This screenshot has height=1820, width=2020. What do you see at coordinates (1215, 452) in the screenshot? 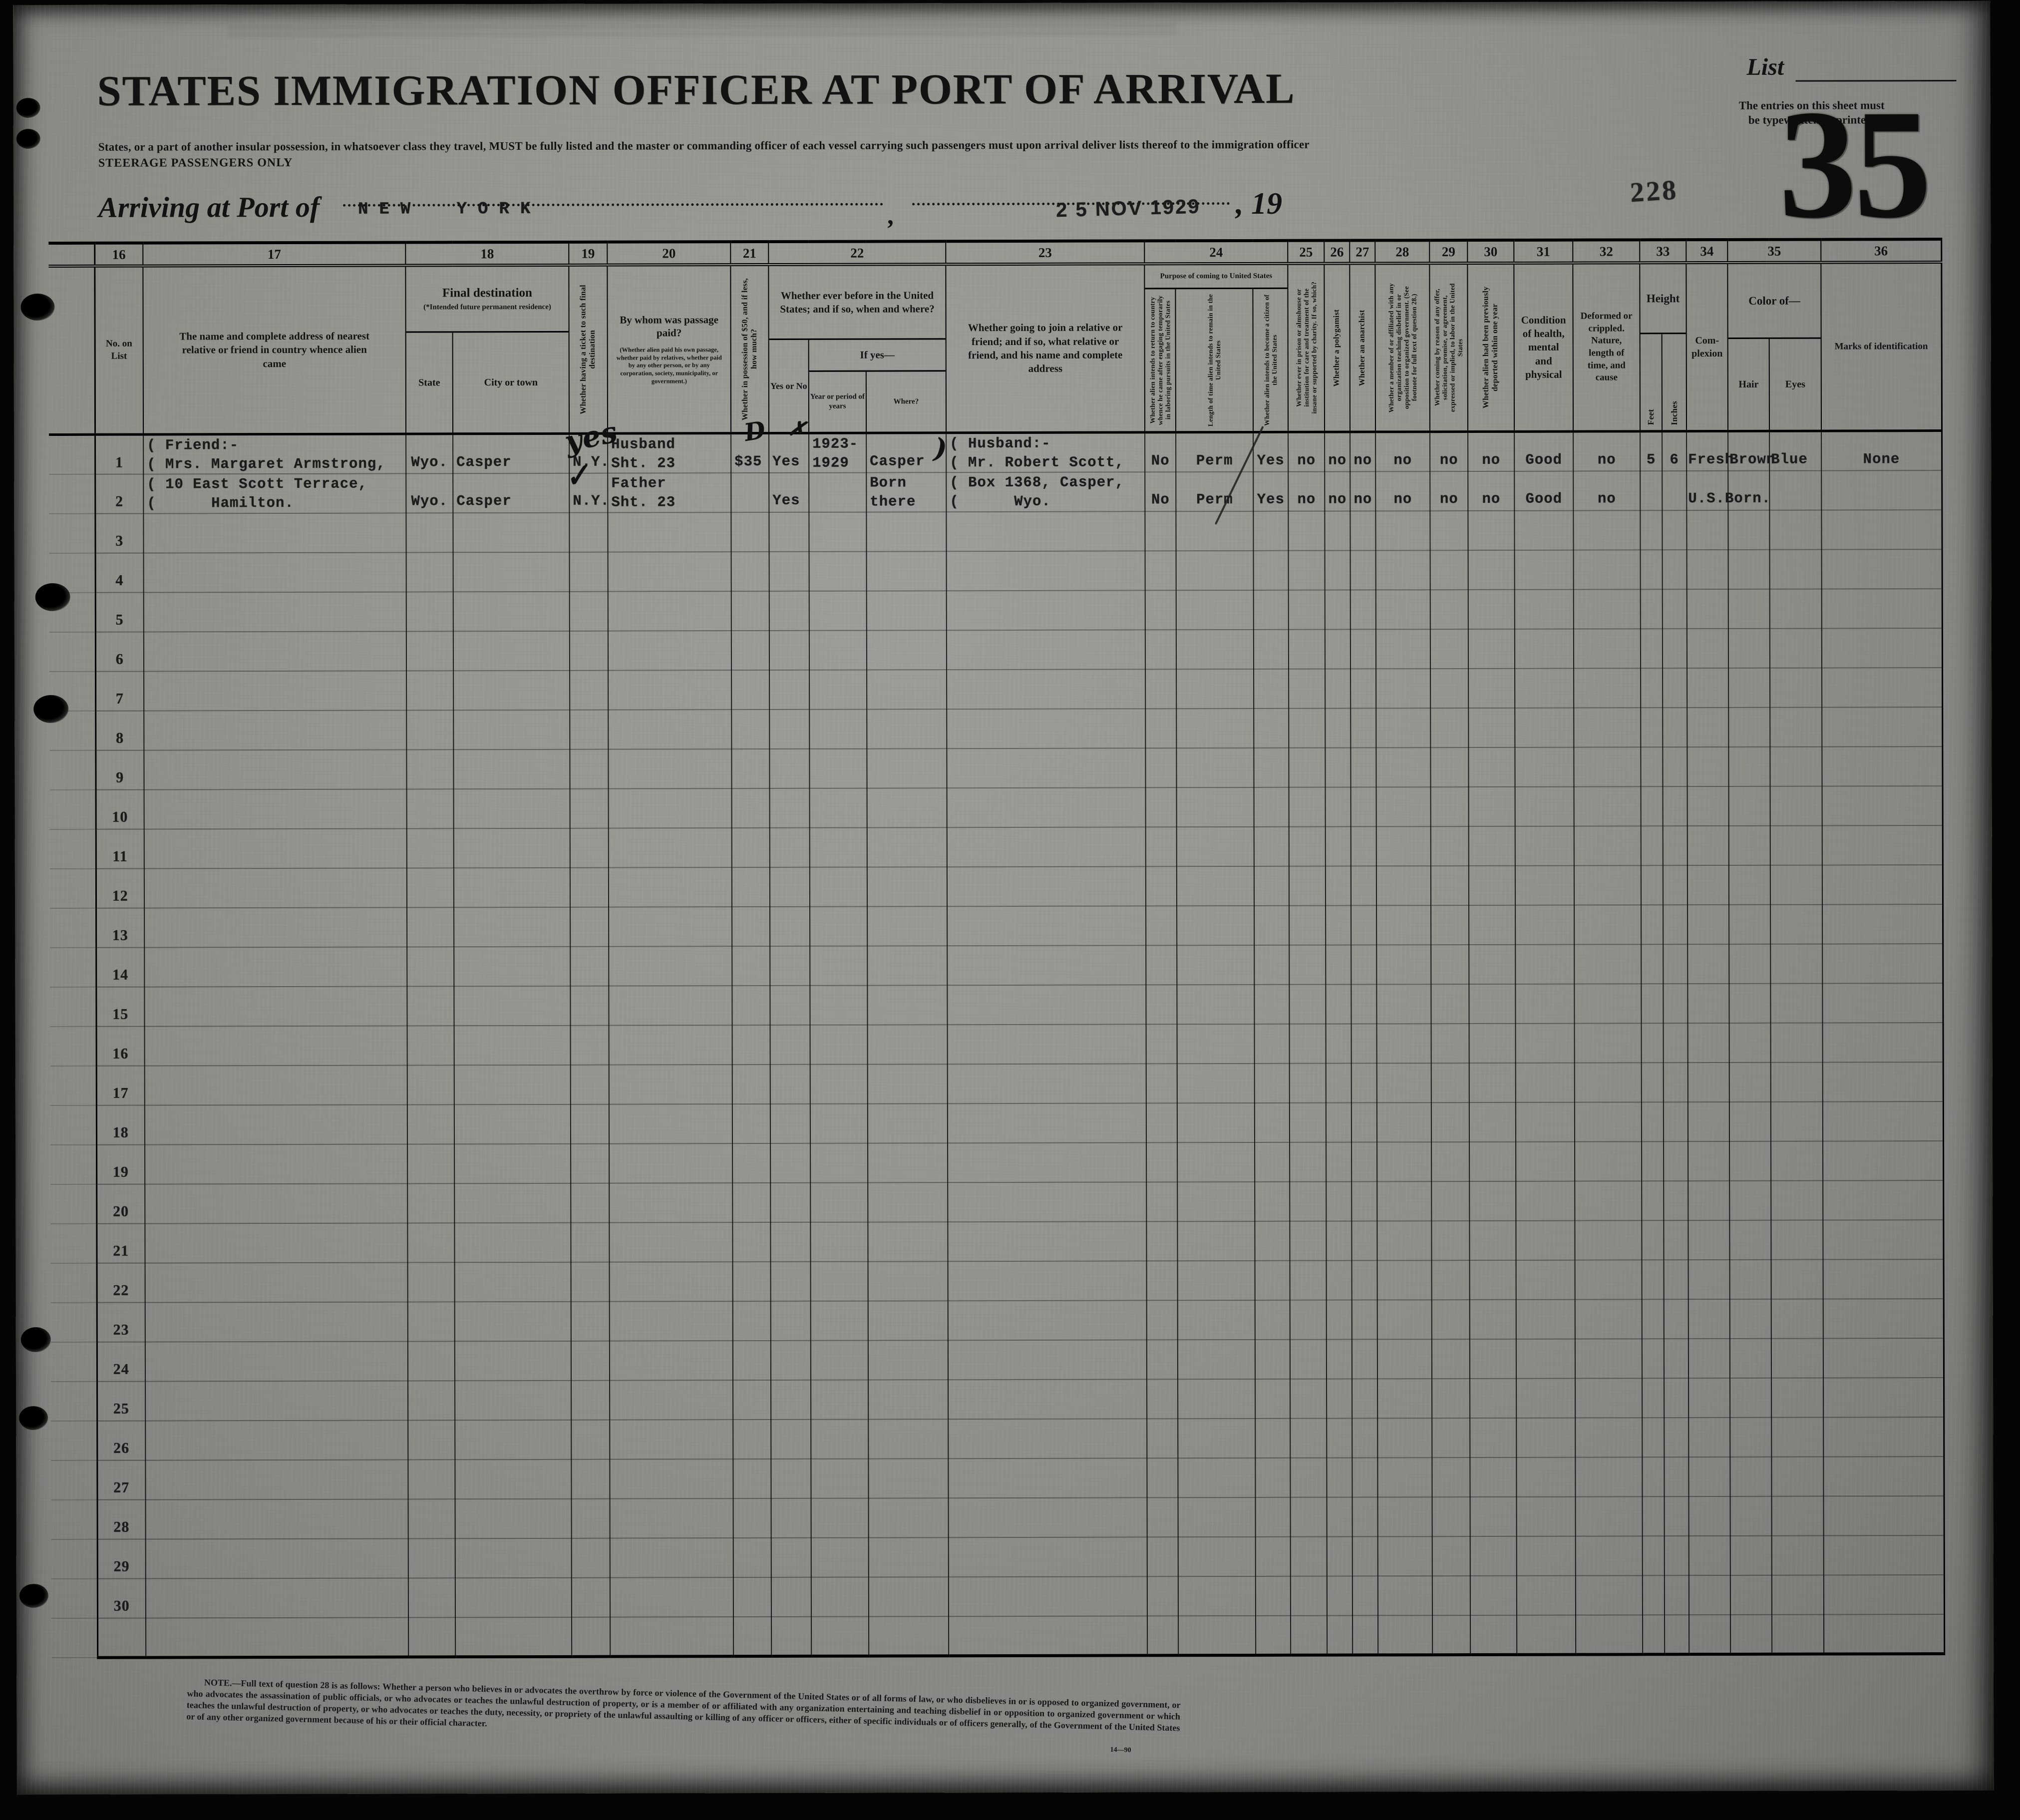
I see `cell-p_length: Perm` at bounding box center [1215, 452].